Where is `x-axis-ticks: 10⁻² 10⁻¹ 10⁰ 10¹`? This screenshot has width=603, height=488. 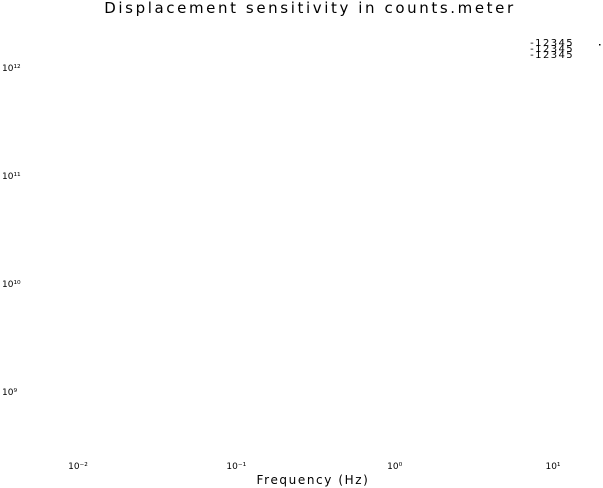
x-axis-ticks: 10⁻² 10⁻¹ 10⁰ 10¹ is located at coordinates (314, 467).